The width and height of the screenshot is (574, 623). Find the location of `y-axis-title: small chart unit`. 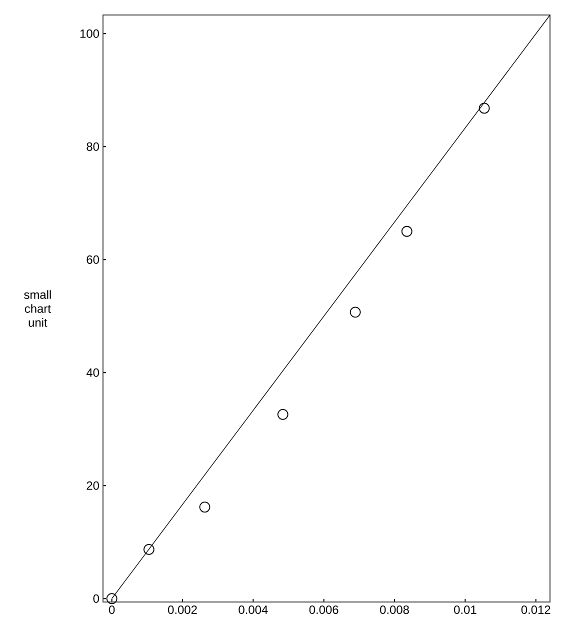

y-axis-title: small chart unit is located at coordinates (37, 308).